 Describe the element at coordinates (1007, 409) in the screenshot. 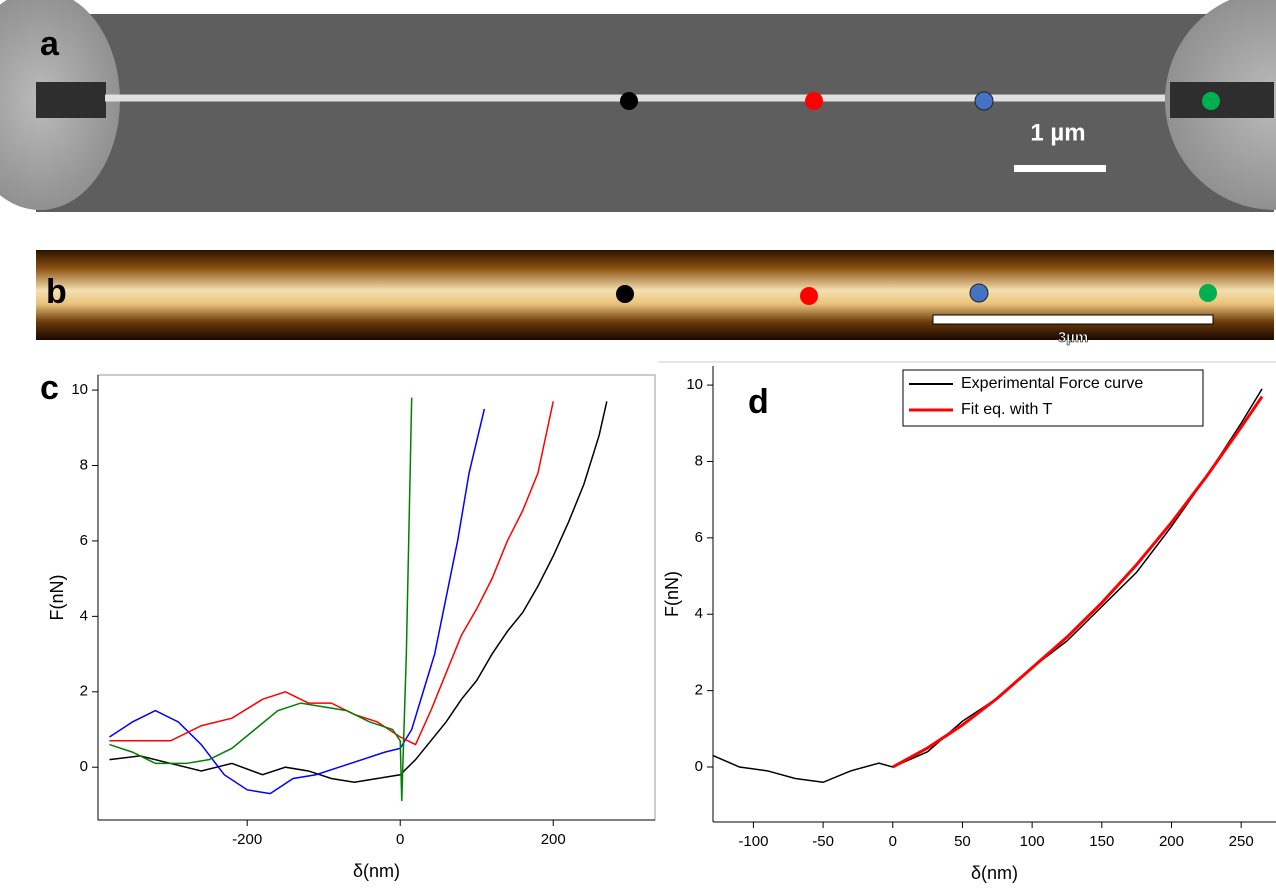

I see `legend-label: Fit eq. with T` at that location.